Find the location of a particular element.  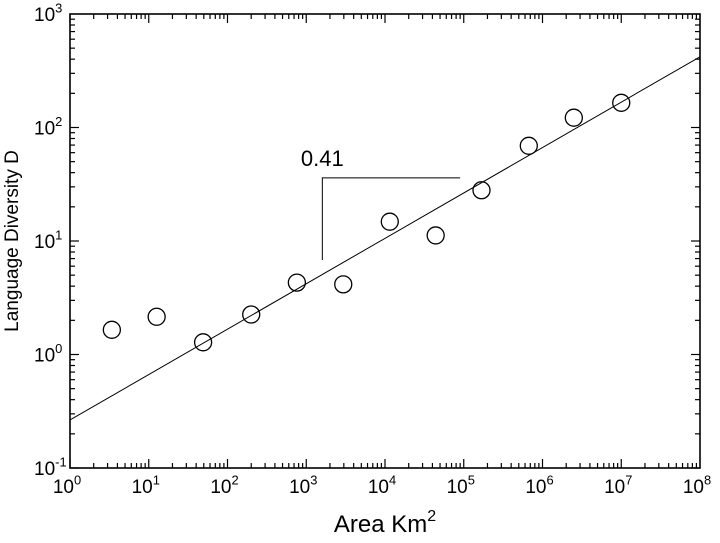

slope-label: 0.41 is located at coordinates (322, 158).